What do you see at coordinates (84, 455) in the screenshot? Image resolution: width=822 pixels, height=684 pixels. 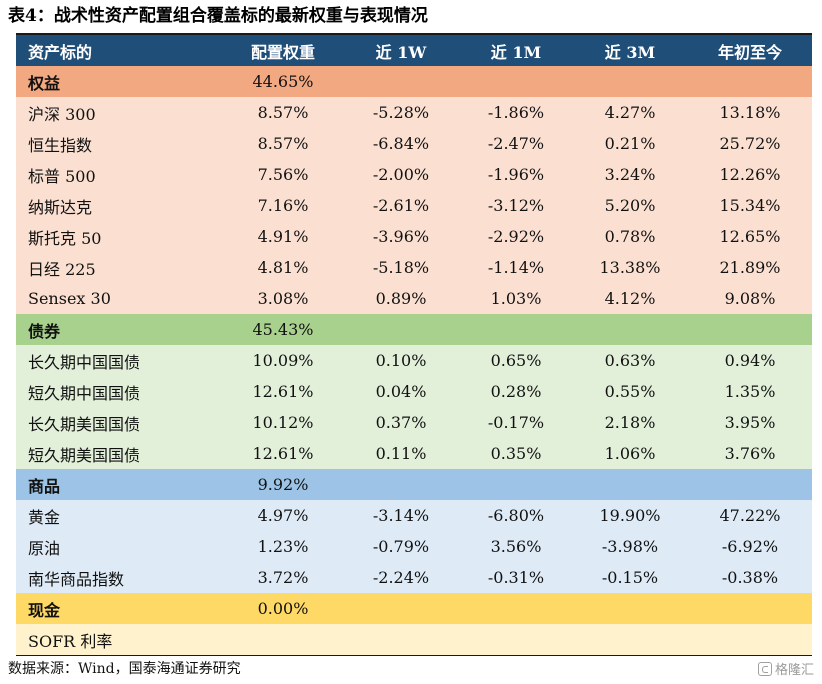 I see `cell-asset: 短久期美国国债` at bounding box center [84, 455].